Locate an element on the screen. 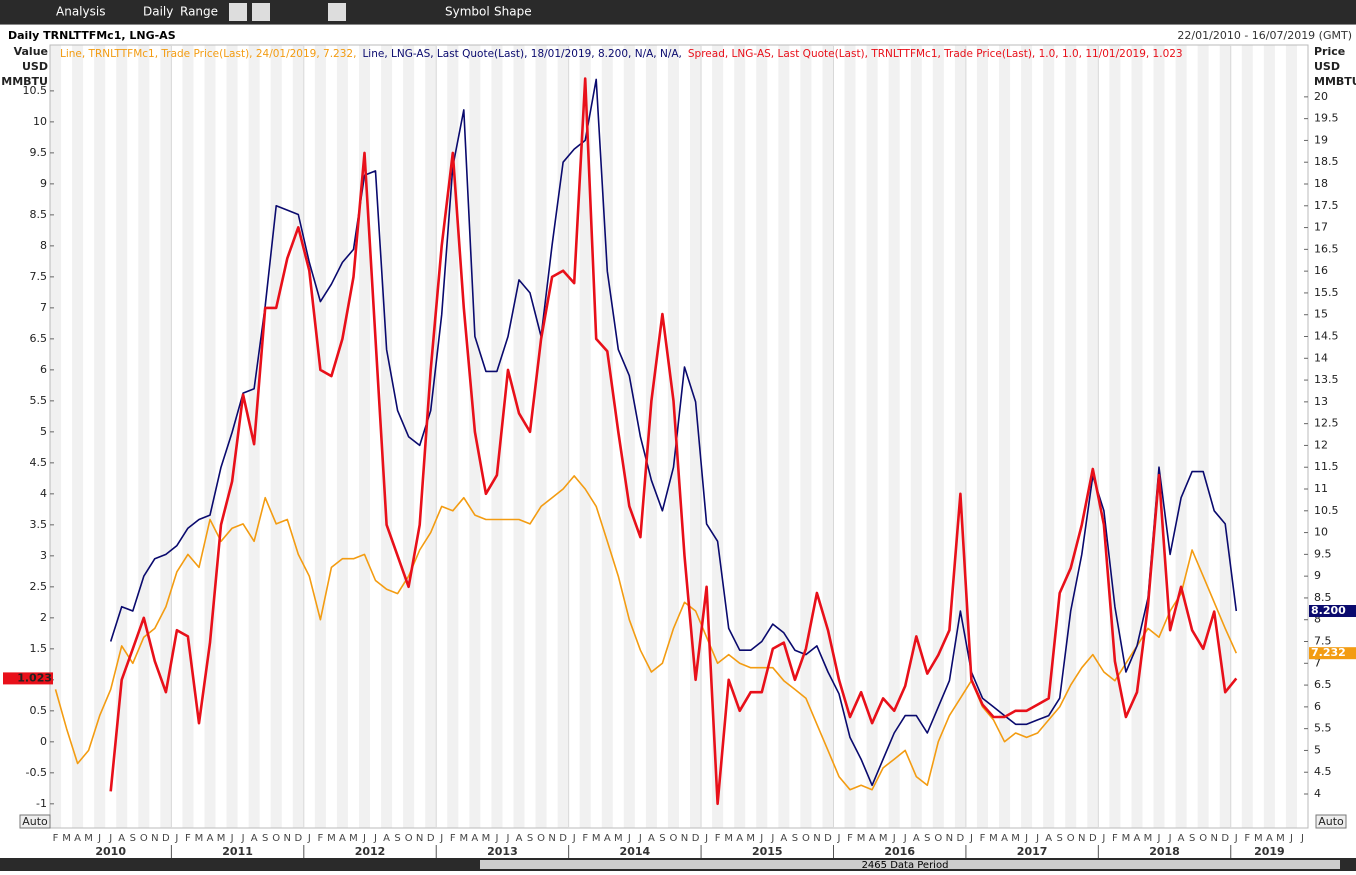 This screenshot has width=1356, height=875. year-label: 2017 is located at coordinates (1032, 851).